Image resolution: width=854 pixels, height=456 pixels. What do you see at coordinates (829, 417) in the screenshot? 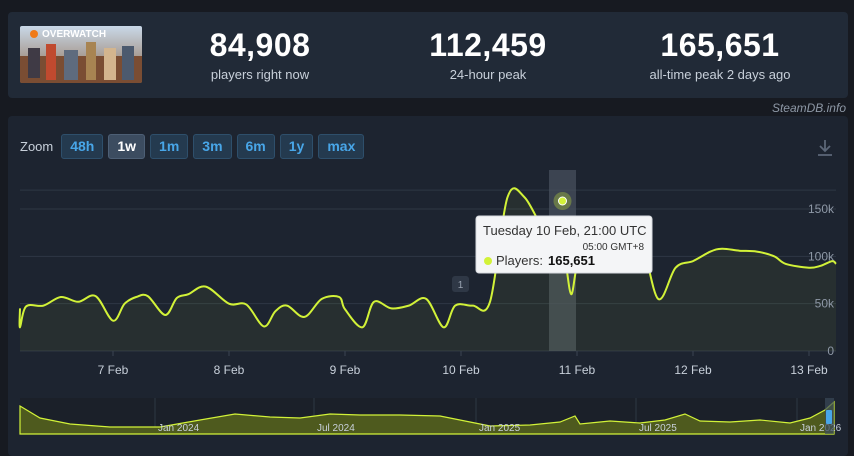
I see `navigator-handle` at bounding box center [829, 417].